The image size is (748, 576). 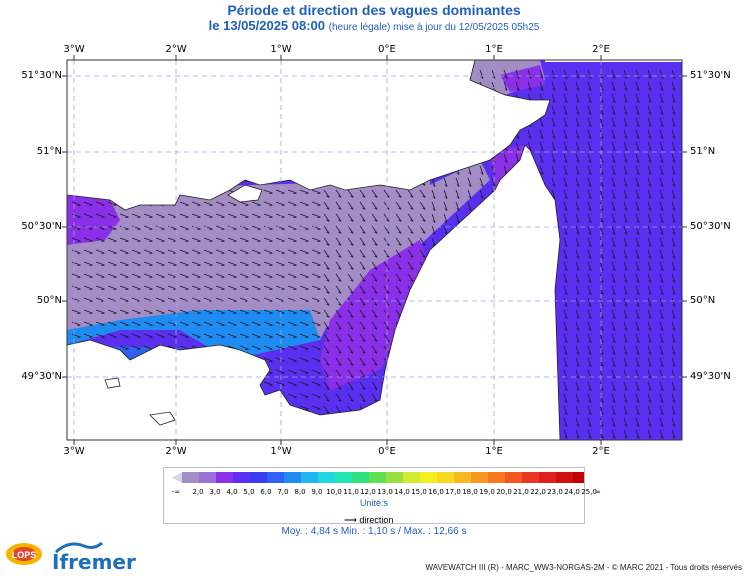 What do you see at coordinates (703, 300) in the screenshot?
I see `lat-label-right: 50°N` at bounding box center [703, 300].